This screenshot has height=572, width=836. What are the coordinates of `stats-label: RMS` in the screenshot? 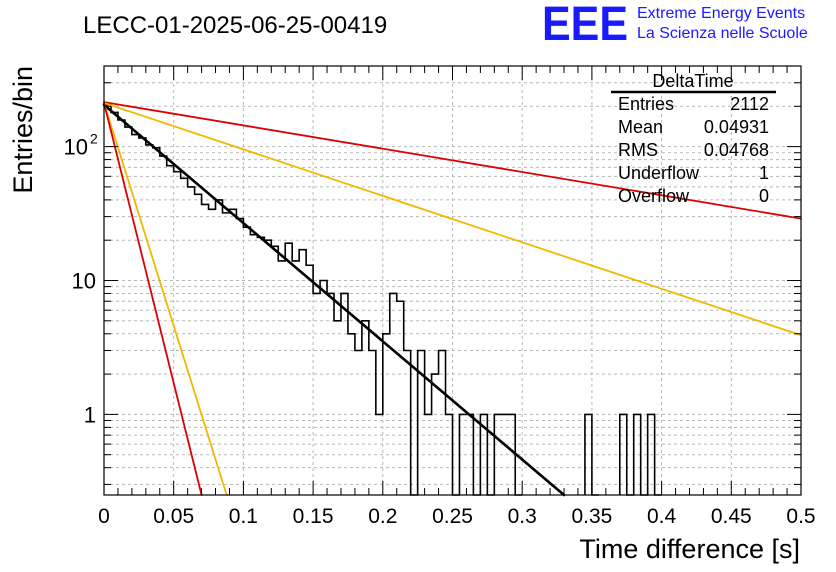 It's located at (638, 150).